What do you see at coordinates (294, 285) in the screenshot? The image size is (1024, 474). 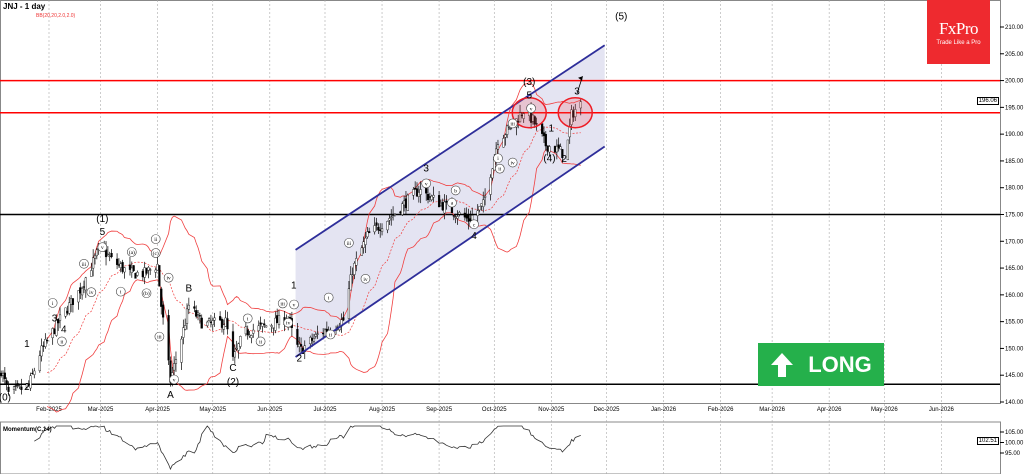 I see `wave-label-group: 1` at bounding box center [294, 285].